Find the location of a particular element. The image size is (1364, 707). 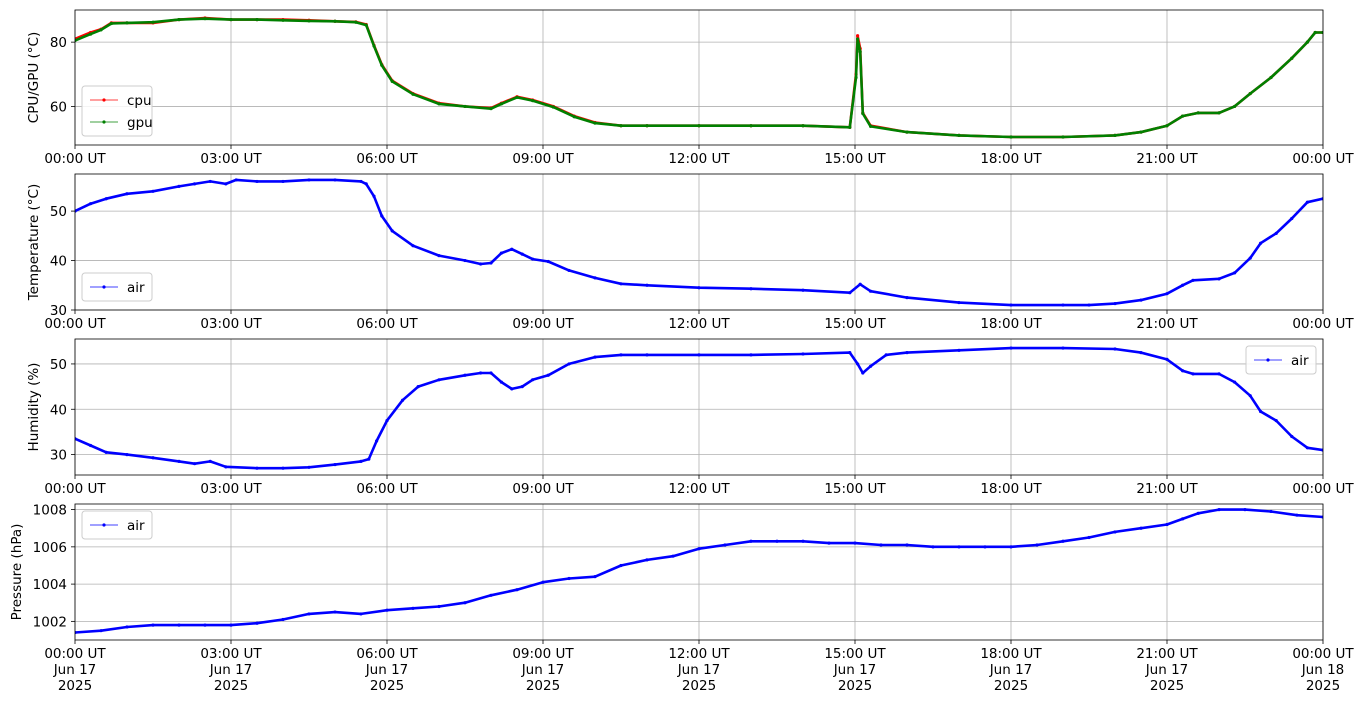

y-axis-label: Temperature (°C) is located at coordinates (34, 243).